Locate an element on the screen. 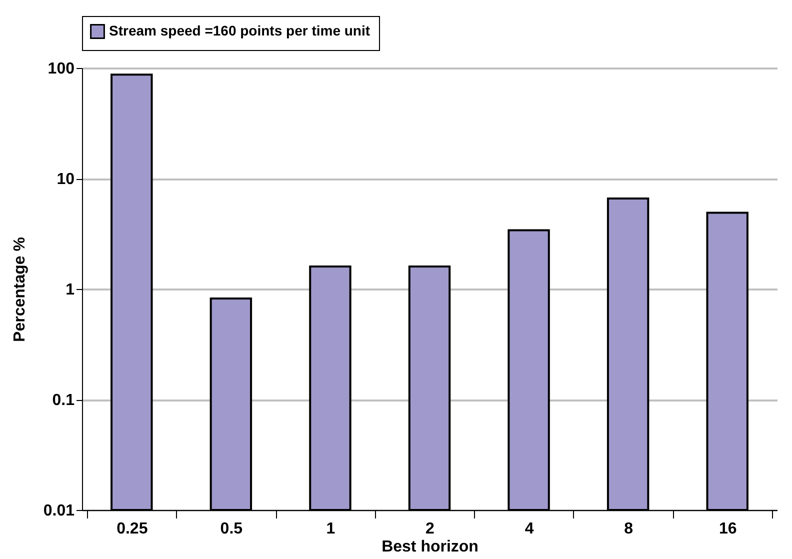 The width and height of the screenshot is (792, 559). x-tick-label: 0.25 is located at coordinates (132, 529).